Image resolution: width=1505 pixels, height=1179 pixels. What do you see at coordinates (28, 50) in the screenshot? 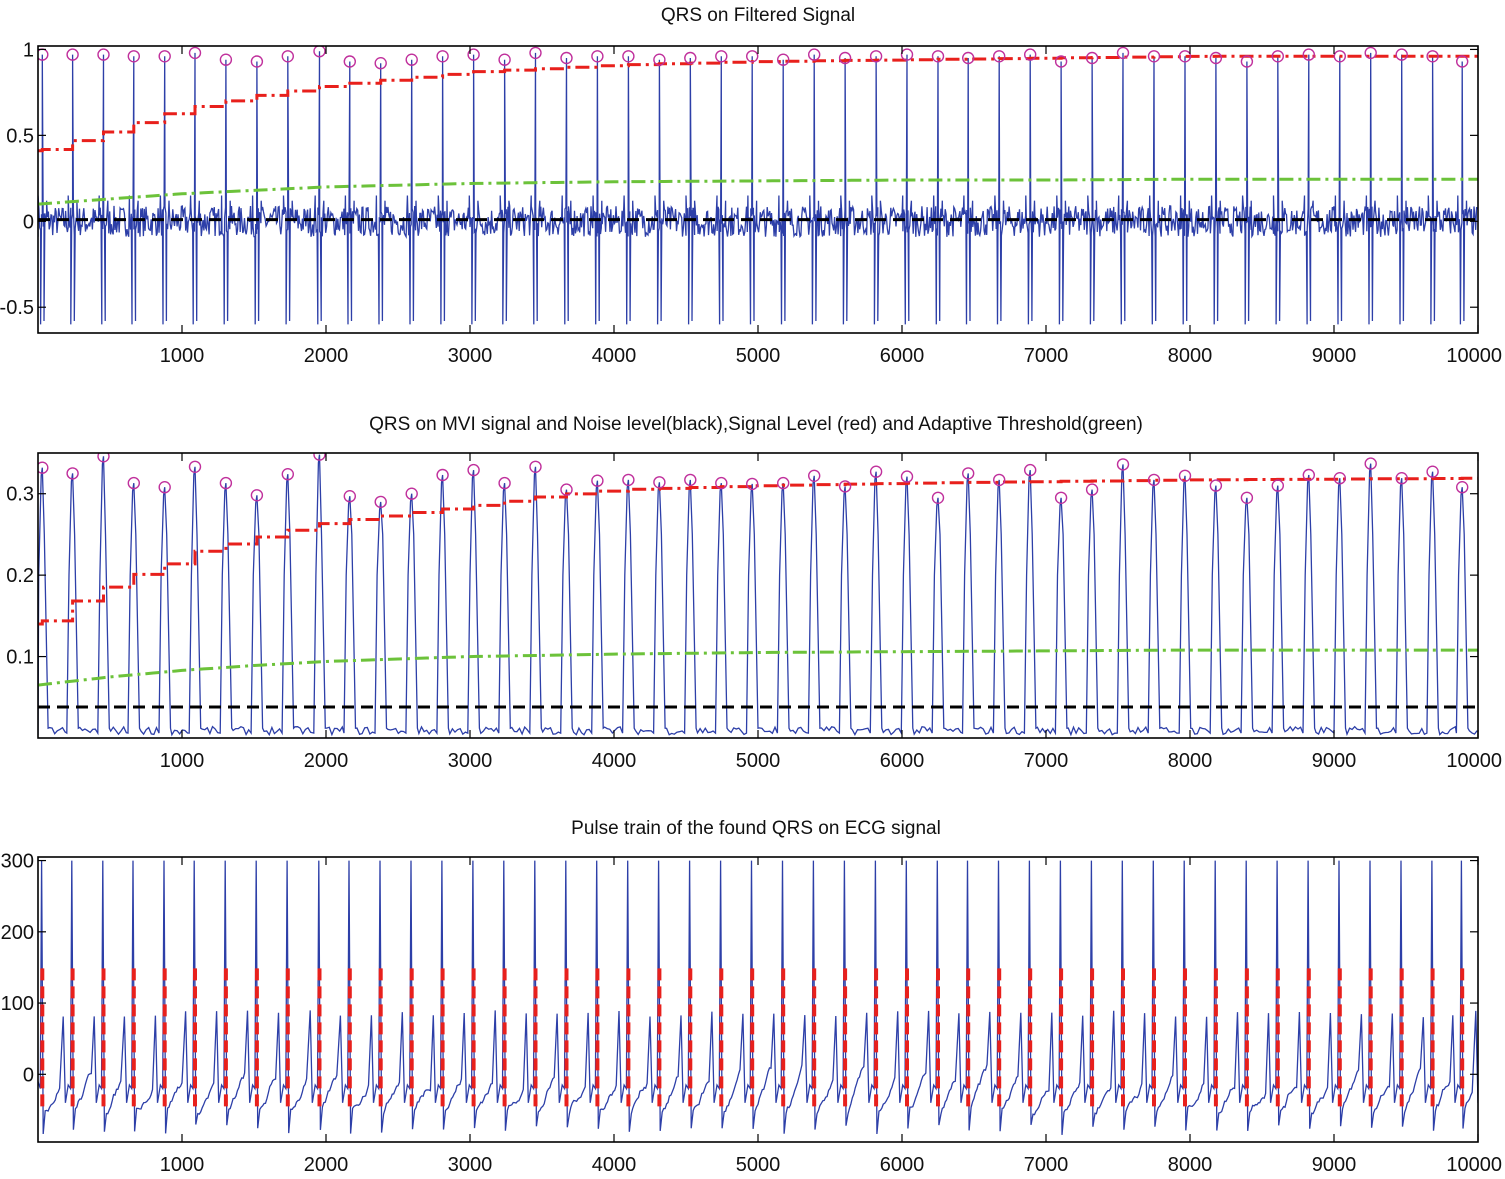
I see `y-tick-label: 1` at bounding box center [28, 50].